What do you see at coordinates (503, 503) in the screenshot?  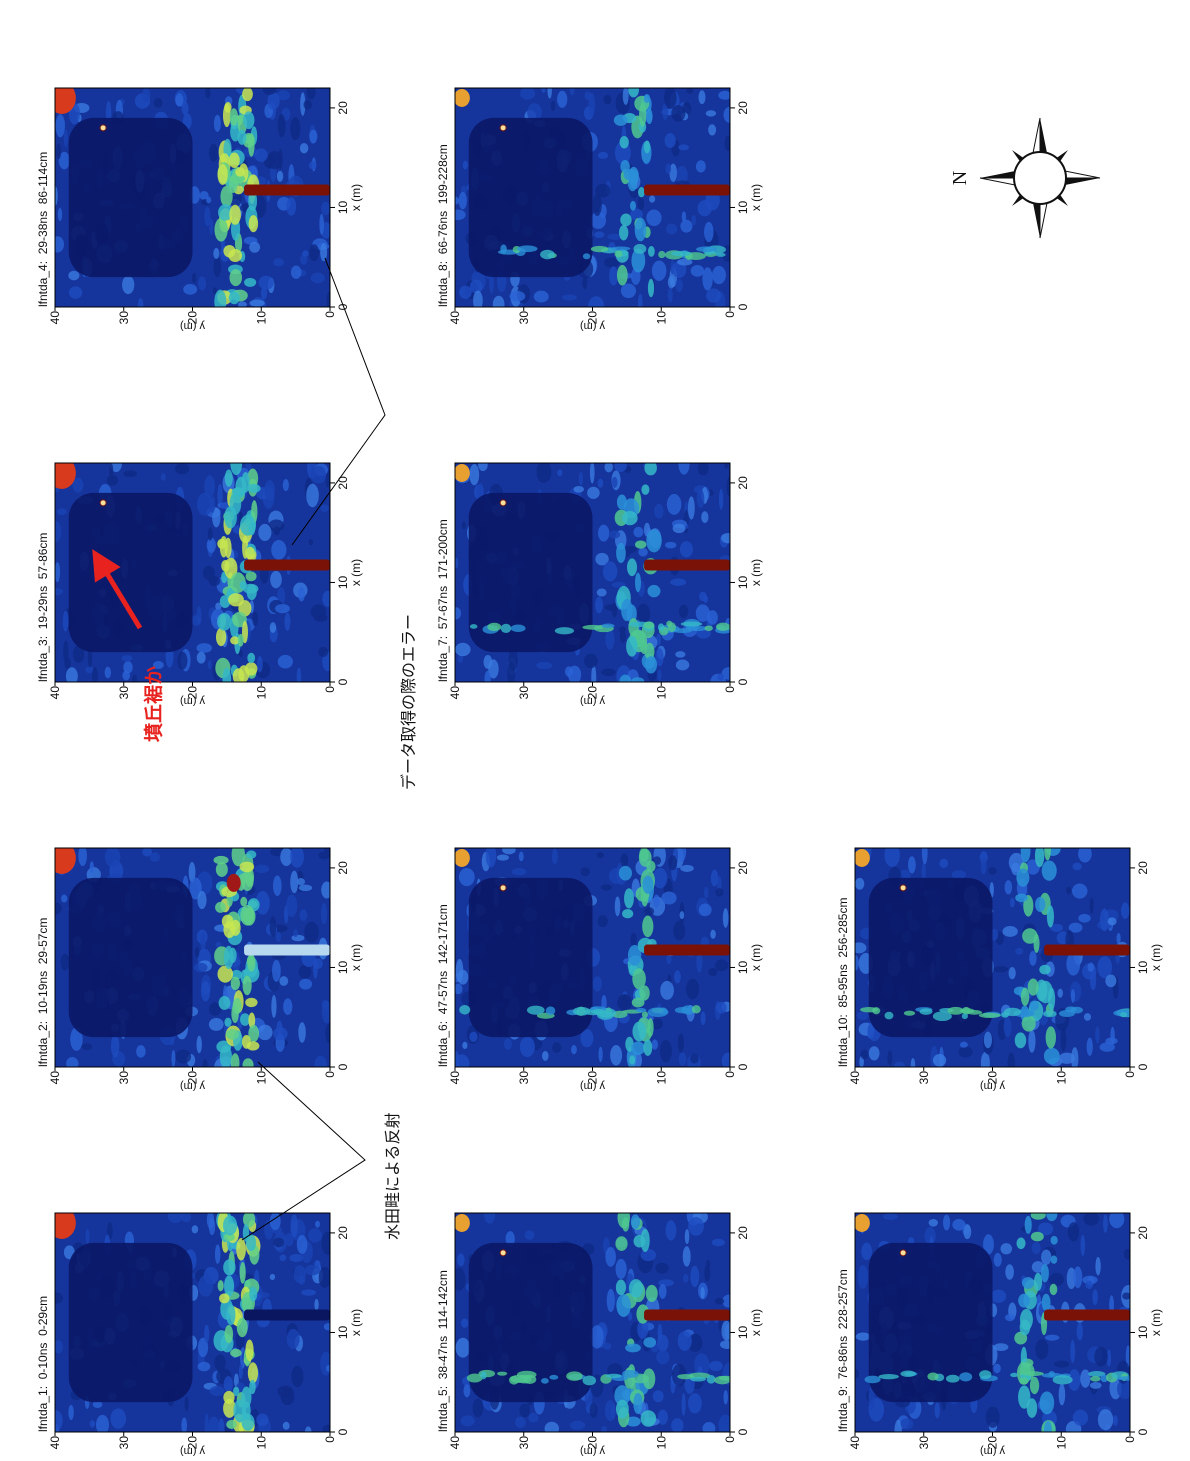 I see `hotspot` at bounding box center [503, 503].